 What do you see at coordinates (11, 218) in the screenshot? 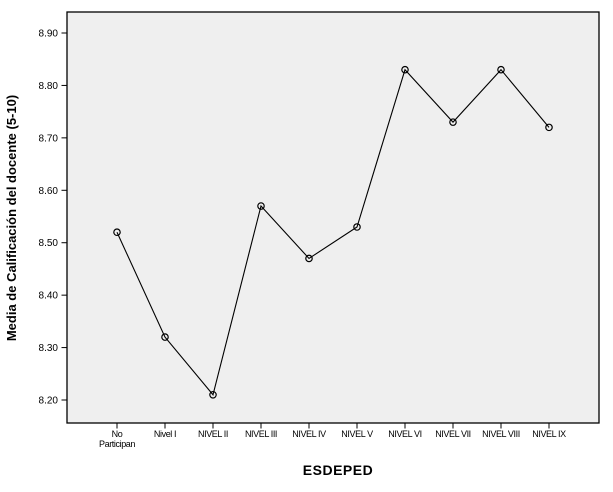
I see `y-axis-title: Media de Calificación del docente (5-10)` at bounding box center [11, 218].